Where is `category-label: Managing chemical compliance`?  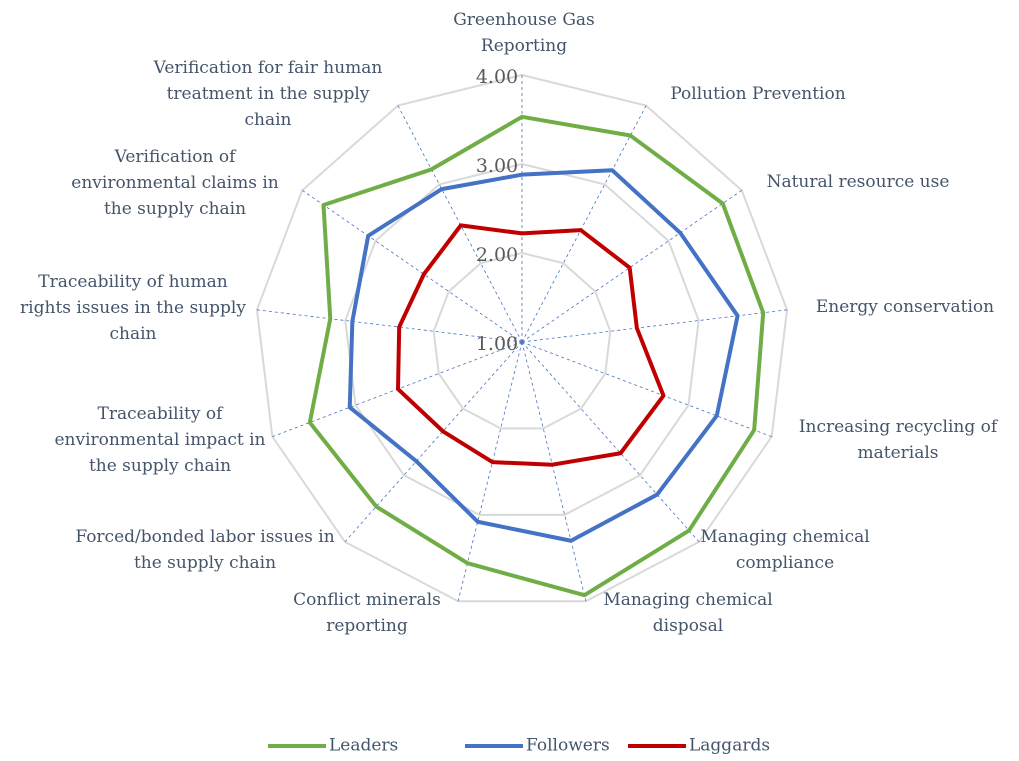 category-label: Managing chemical compliance is located at coordinates (785, 550).